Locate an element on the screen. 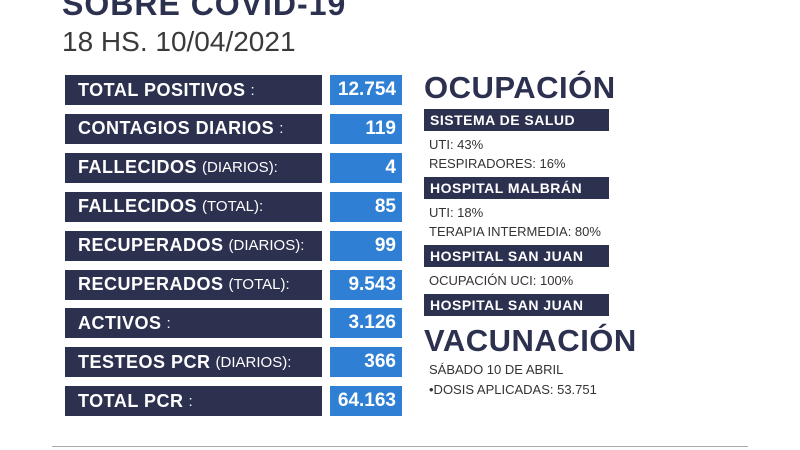  stat-value: 9.543 is located at coordinates (366, 284).